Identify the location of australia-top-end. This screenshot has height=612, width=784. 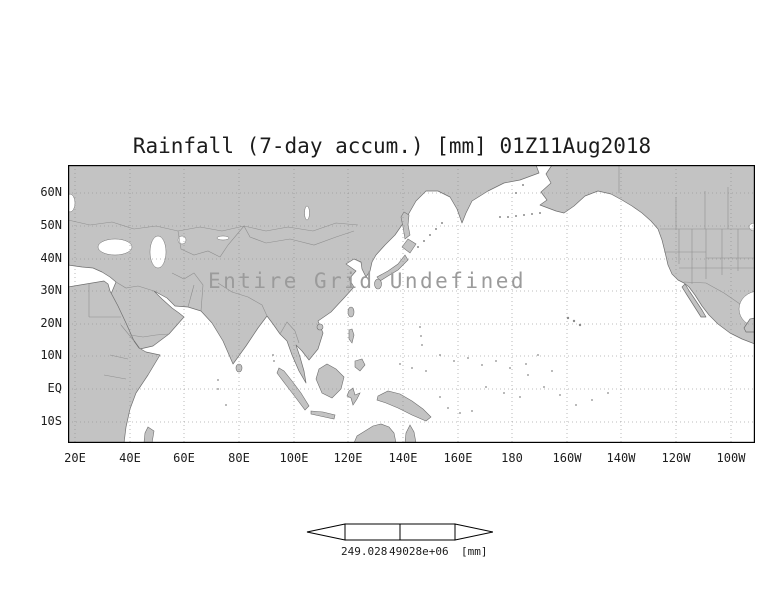
(375, 433).